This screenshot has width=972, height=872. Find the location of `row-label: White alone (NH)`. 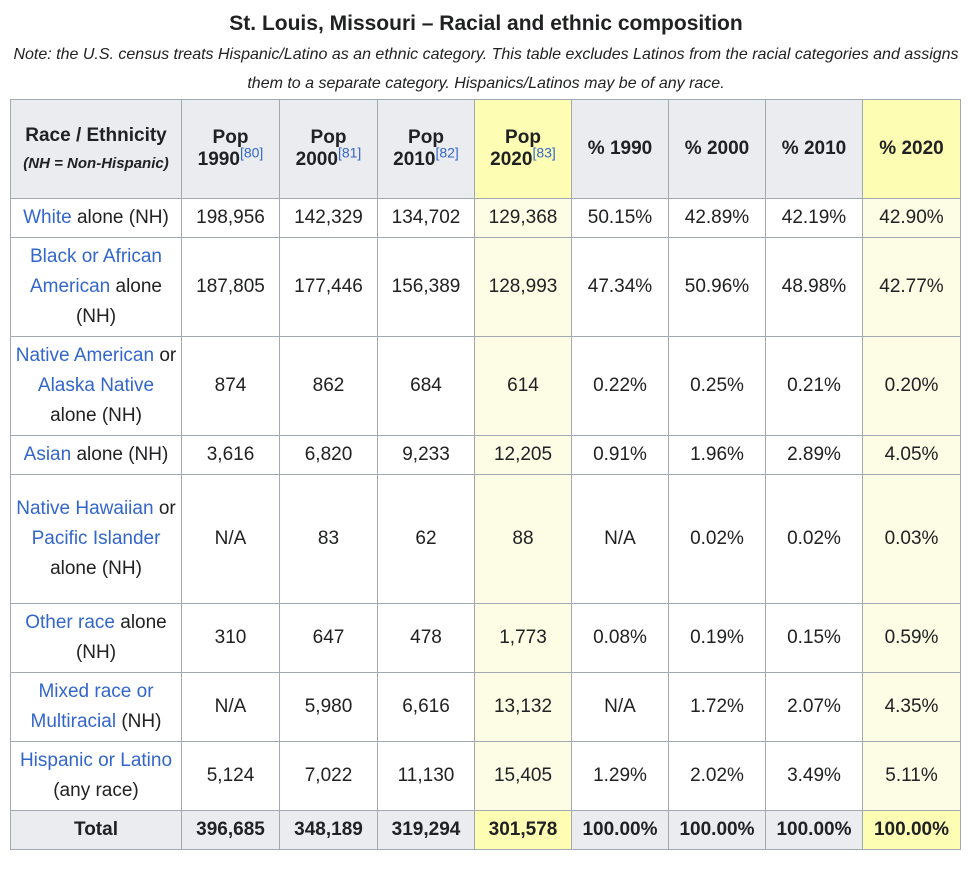

row-label: White alone (NH) is located at coordinates (96, 218).